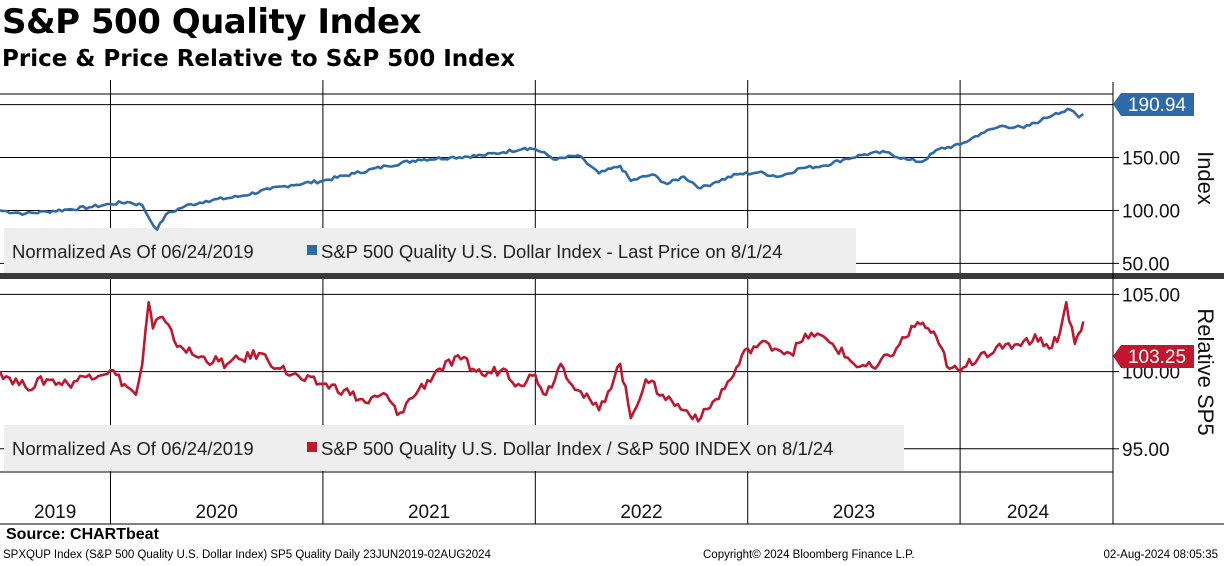  What do you see at coordinates (1205, 371) in the screenshot?
I see `relative-axis-title: Relative SP5` at bounding box center [1205, 371].